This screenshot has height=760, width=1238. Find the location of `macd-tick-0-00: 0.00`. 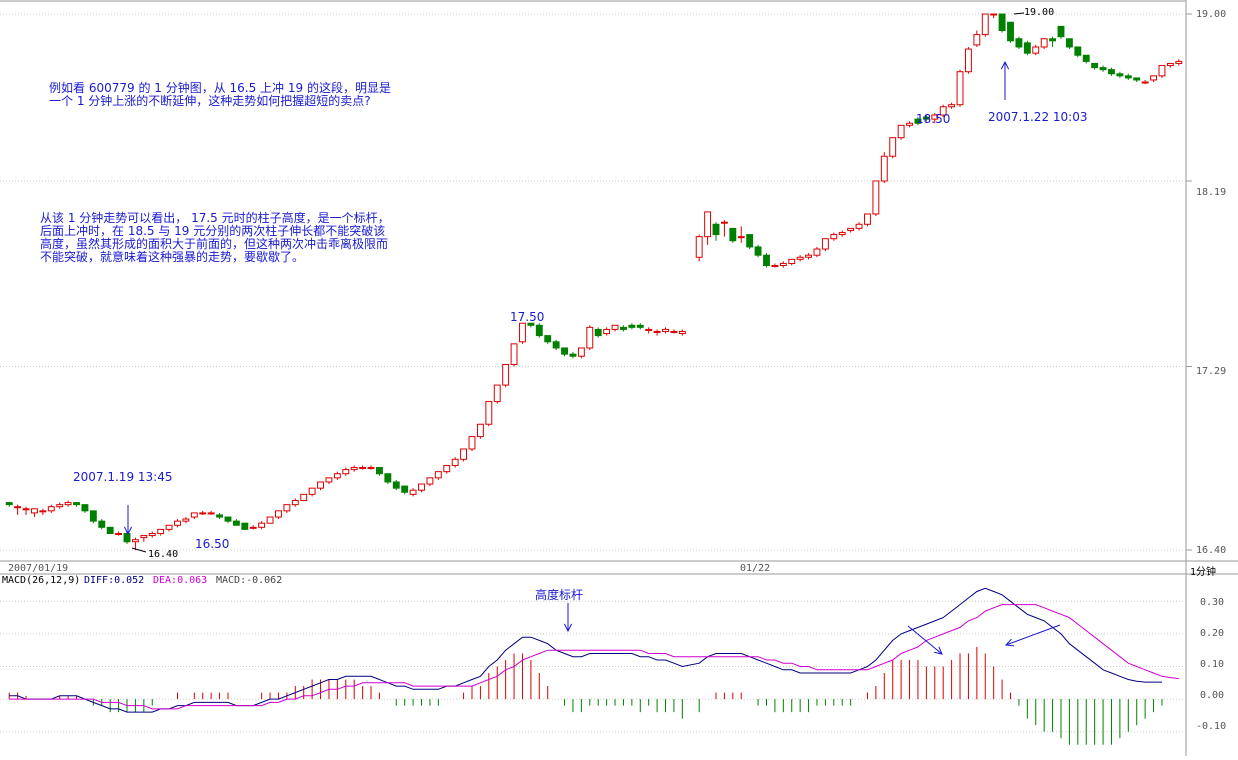

macd-tick-0-00: 0.00 is located at coordinates (1212, 695).